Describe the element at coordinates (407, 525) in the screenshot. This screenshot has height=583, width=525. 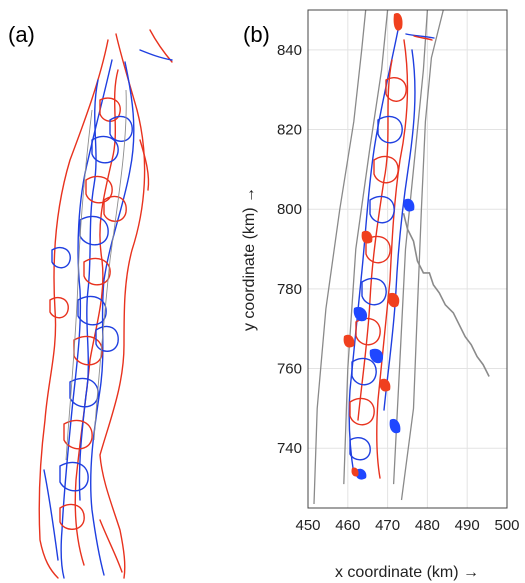
I see `x-tick-labels: 450 460 470 480 490 500` at that location.